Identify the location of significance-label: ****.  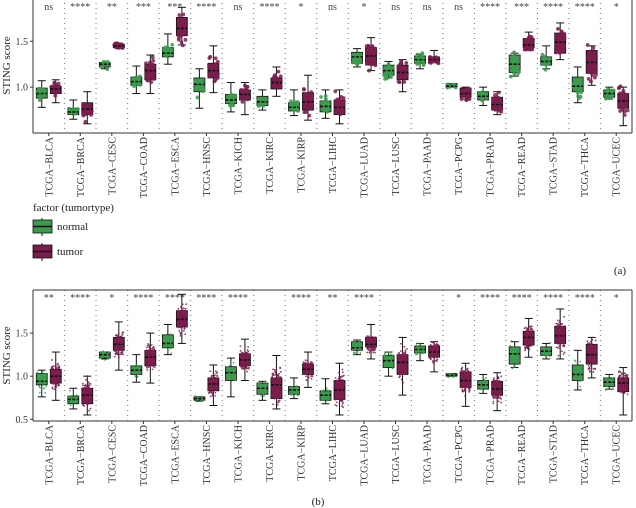
(364, 298).